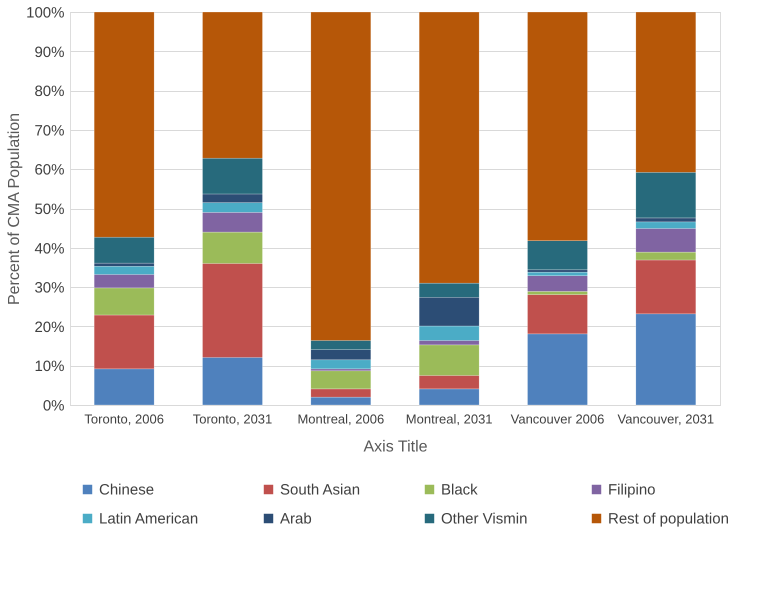  Describe the element at coordinates (320, 490) in the screenshot. I see `legend-label: South Asian` at that location.